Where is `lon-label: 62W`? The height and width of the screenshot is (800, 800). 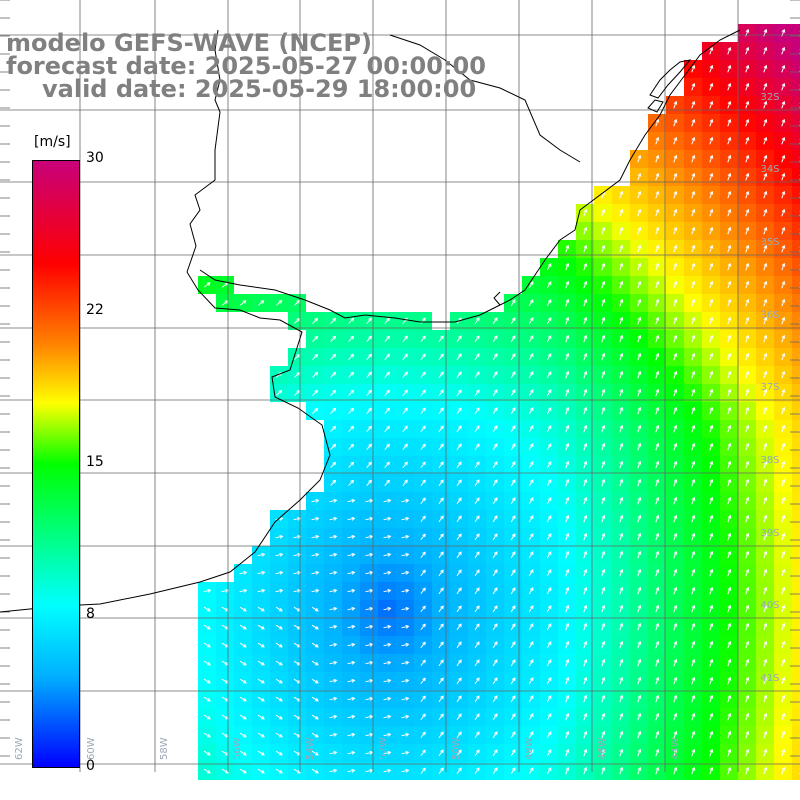 lon-label: 62W is located at coordinates (19, 748).